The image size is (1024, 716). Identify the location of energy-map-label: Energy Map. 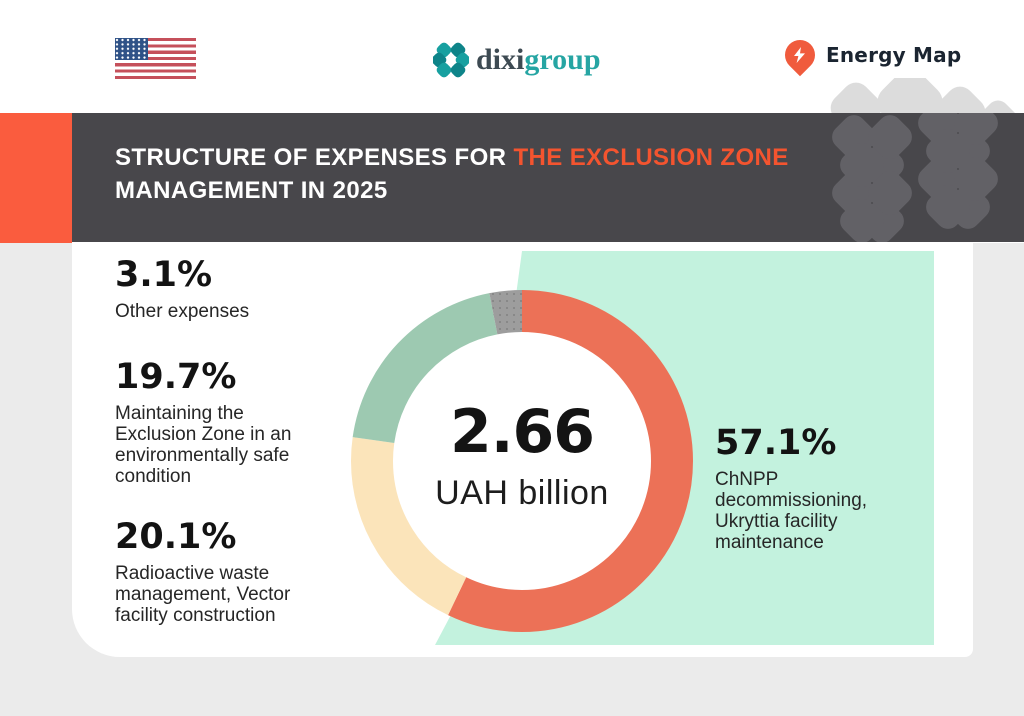
(894, 55).